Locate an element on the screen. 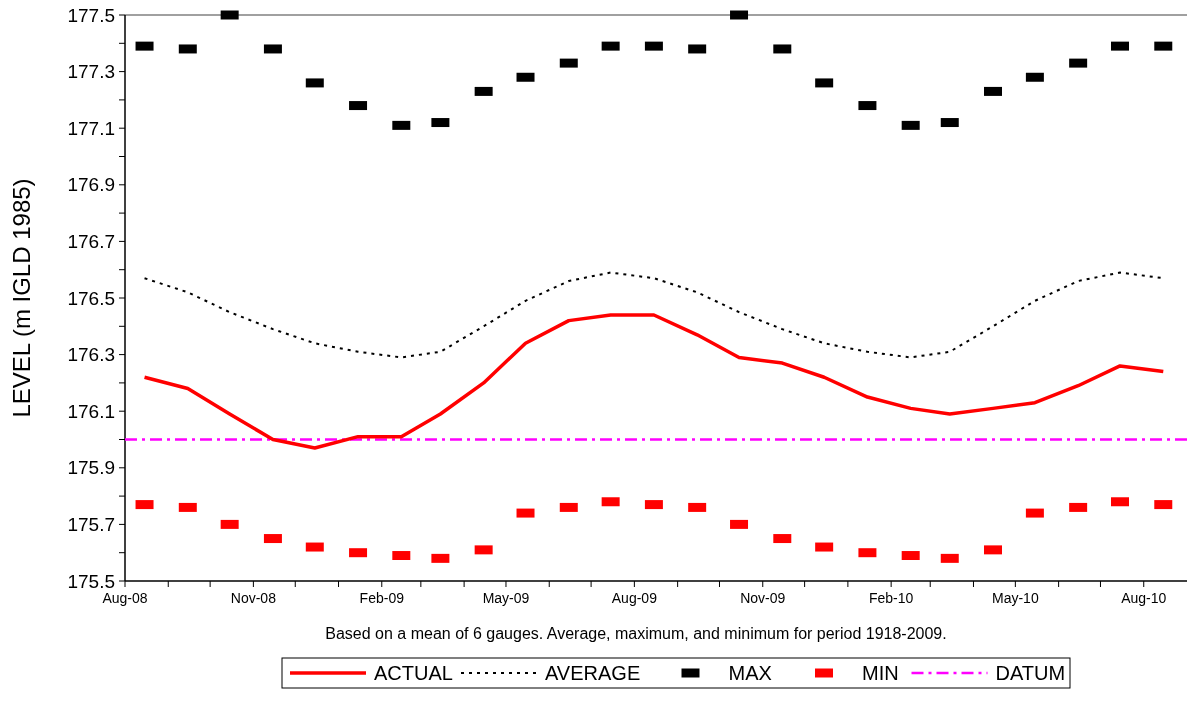 The height and width of the screenshot is (709, 1187). y-tick-label: 177.5 is located at coordinates (91, 15).